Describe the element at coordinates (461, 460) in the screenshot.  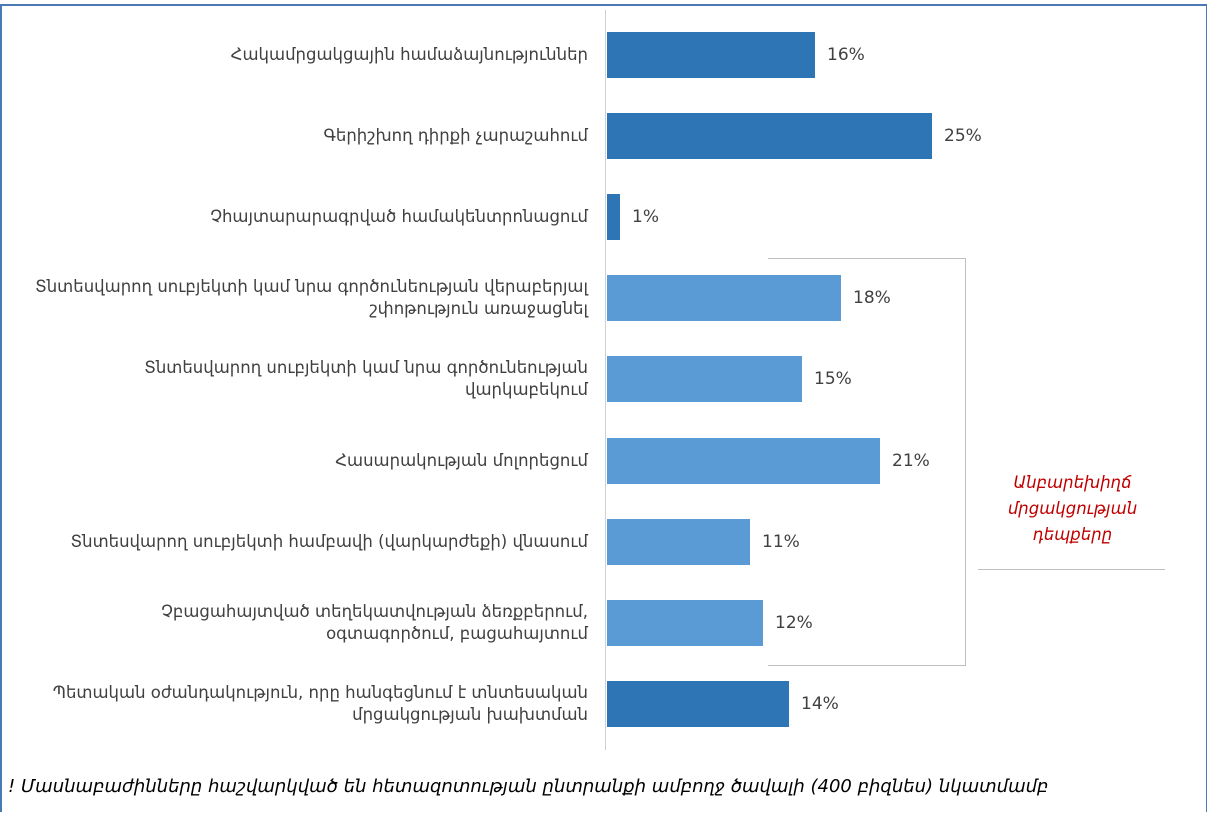
I see `category-label: Հասարակության մոլորեցում` at that location.